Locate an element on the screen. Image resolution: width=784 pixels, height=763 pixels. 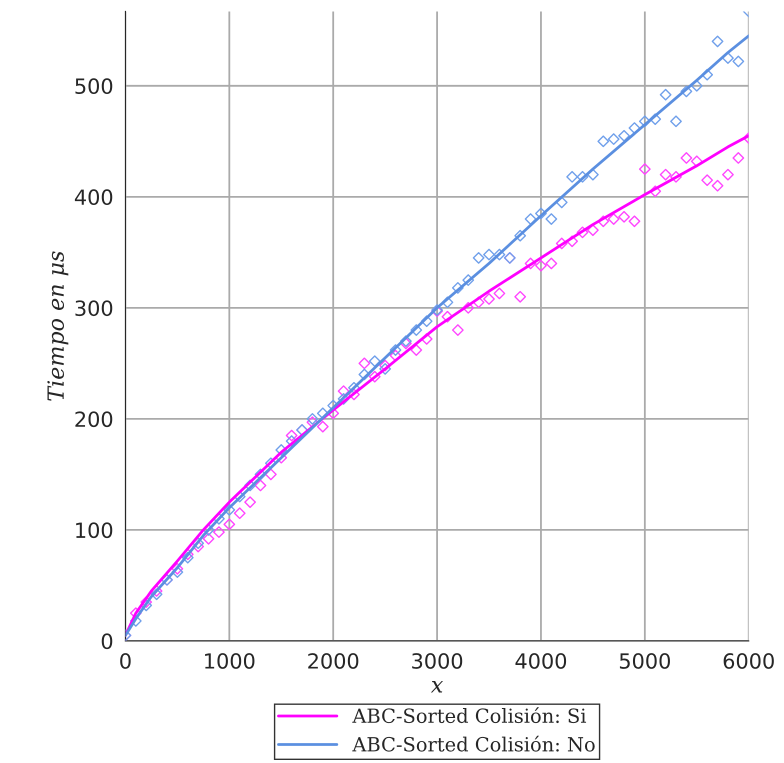
x-tick-label: 1000 is located at coordinates (229, 661).